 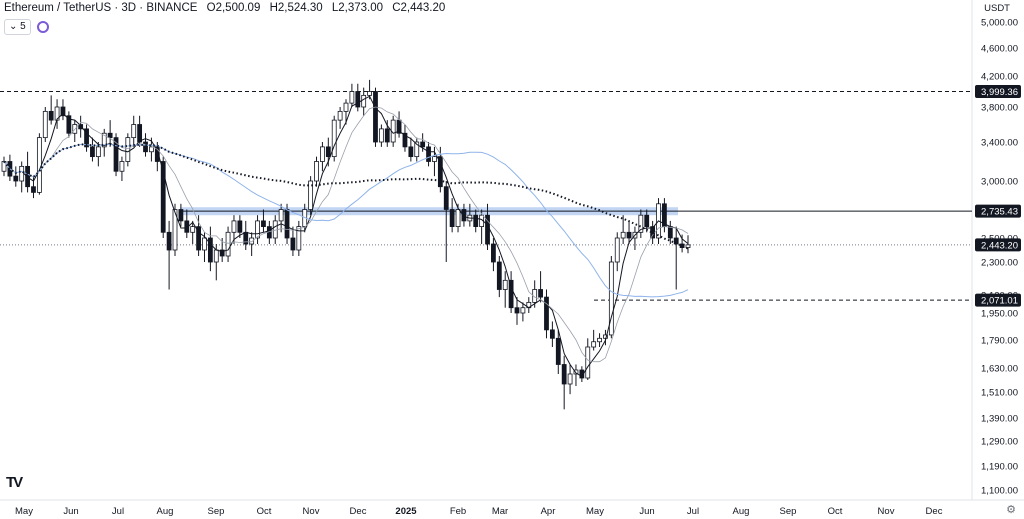 I want to click on x-tick-label: Oct, so click(x=835, y=511).